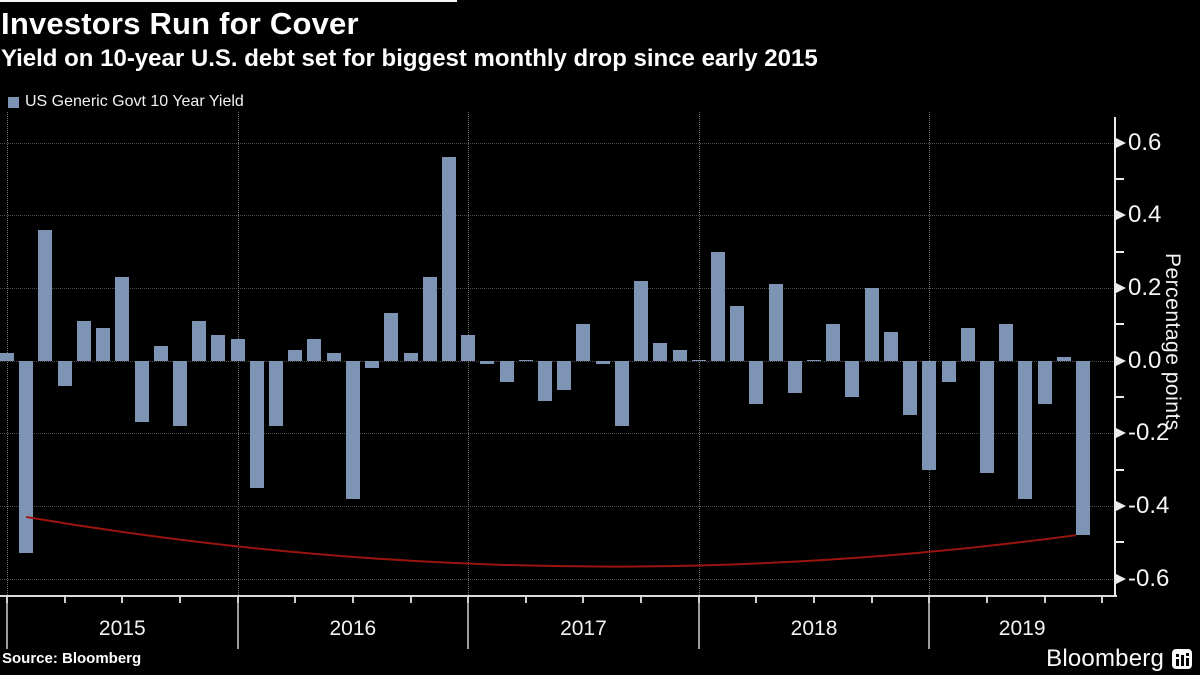 The height and width of the screenshot is (675, 1200). I want to click on gridline-vertical, so click(699, 353).